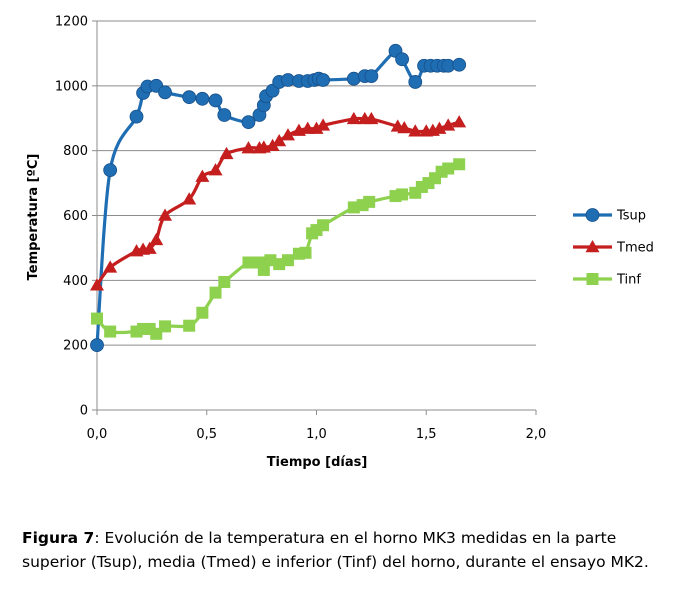 Image resolution: width=673 pixels, height=604 pixels. Describe the element at coordinates (71, 86) in the screenshot. I see `y-tick-label-1000: 1000` at that location.